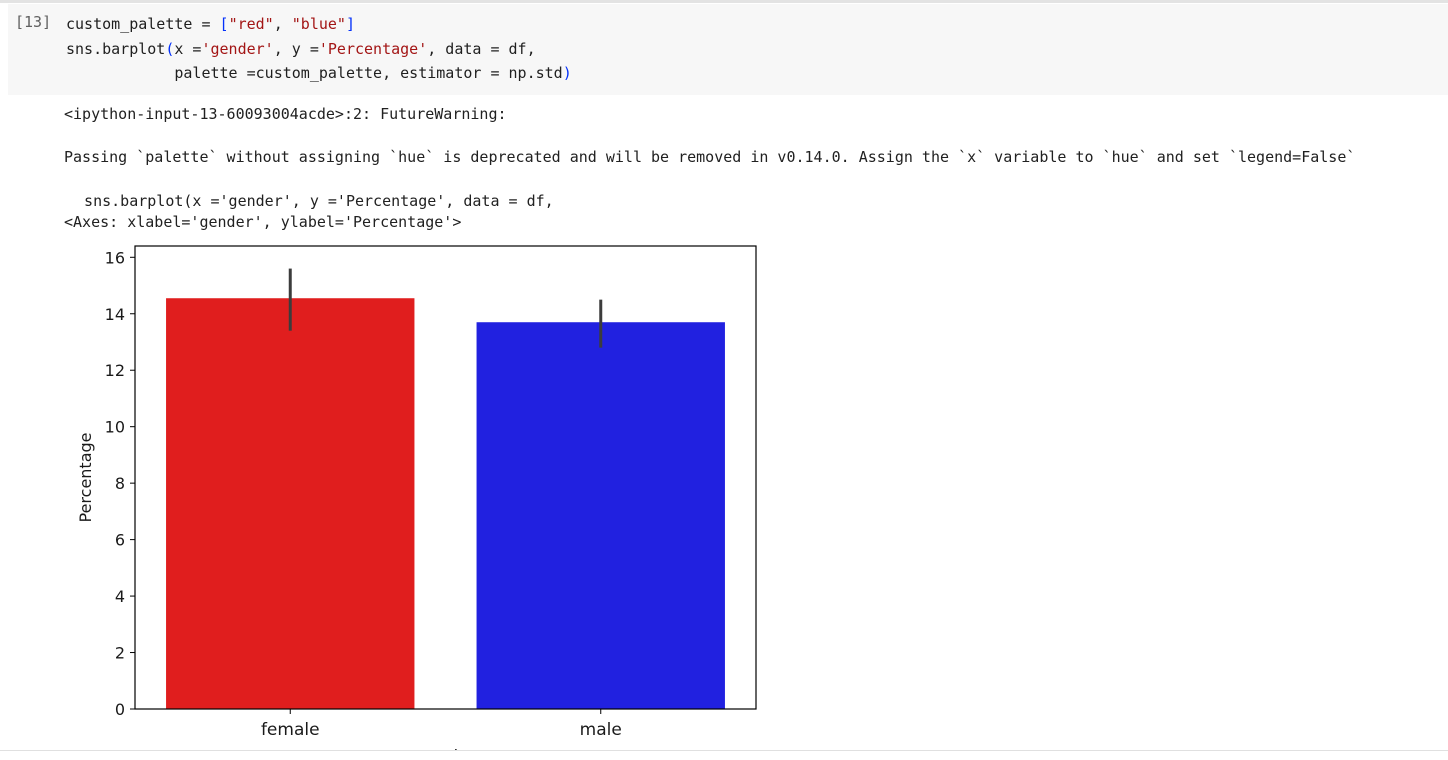 This screenshot has width=1448, height=760. I want to click on code-token: x =, so click(188, 48).